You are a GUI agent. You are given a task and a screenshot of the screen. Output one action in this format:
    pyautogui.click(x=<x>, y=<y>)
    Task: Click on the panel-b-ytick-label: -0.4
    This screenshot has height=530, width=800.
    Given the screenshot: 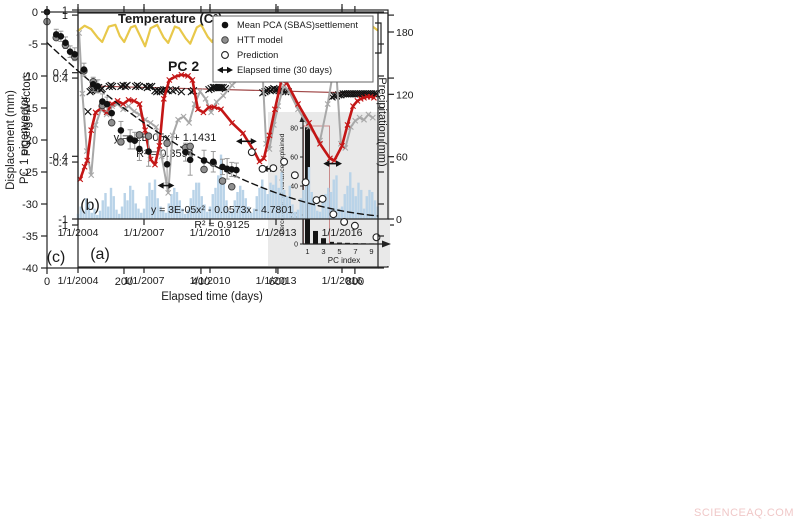 What is the action you would take?
    pyautogui.click(x=58, y=157)
    